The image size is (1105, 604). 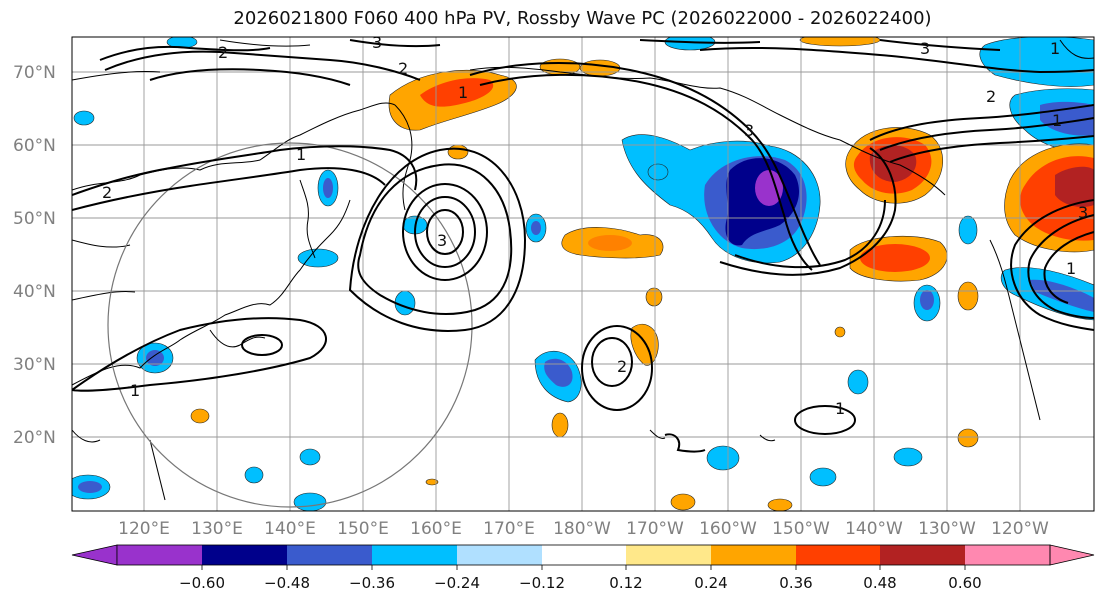 I want to click on lon-label: 170°W, so click(x=655, y=529).